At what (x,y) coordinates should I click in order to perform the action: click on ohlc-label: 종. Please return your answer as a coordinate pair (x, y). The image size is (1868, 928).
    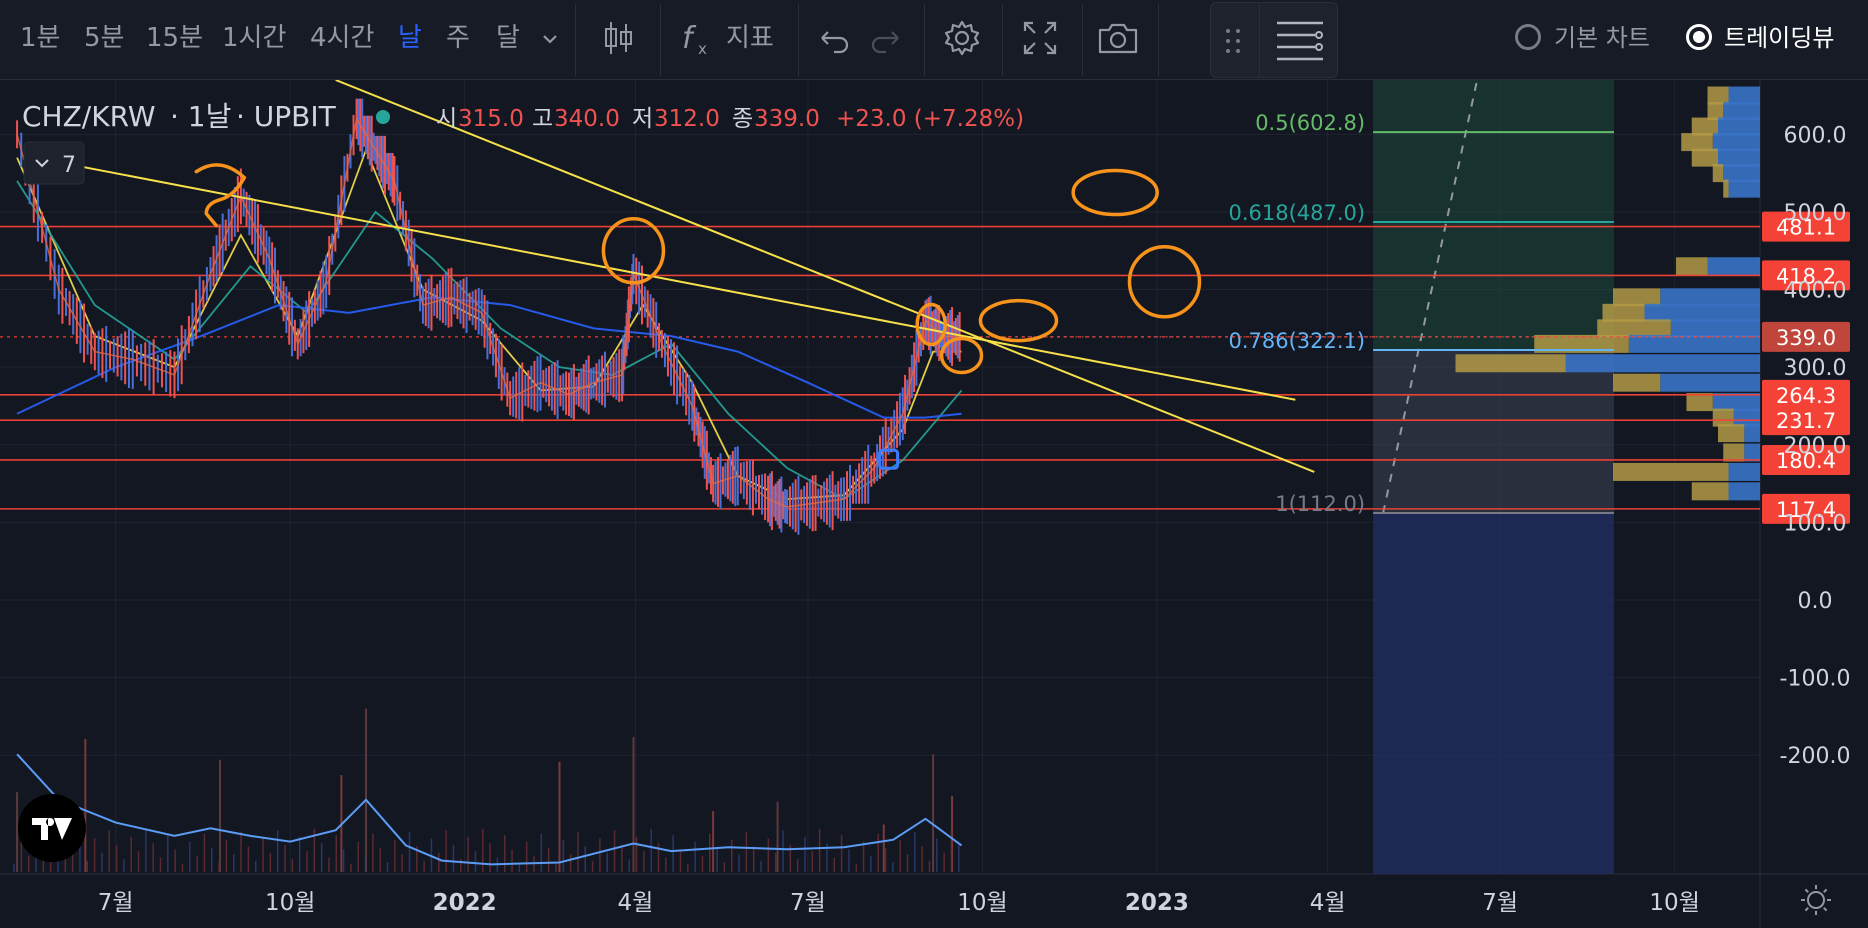
    Looking at the image, I should click on (742, 119).